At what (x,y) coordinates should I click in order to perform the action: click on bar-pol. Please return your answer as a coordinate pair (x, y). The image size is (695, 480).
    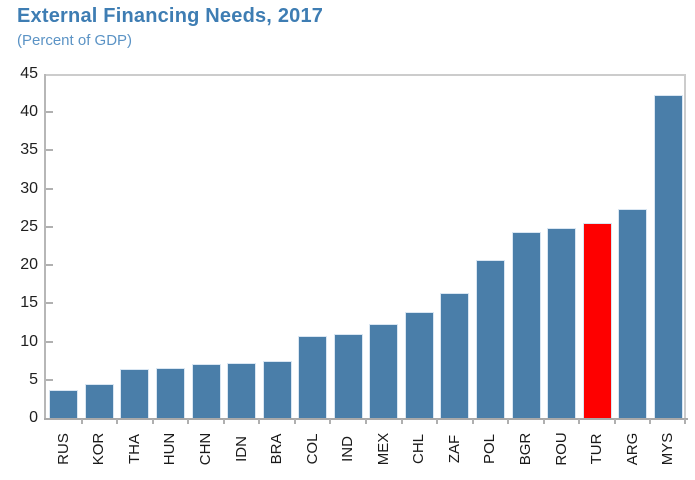
    Looking at the image, I should click on (490, 338).